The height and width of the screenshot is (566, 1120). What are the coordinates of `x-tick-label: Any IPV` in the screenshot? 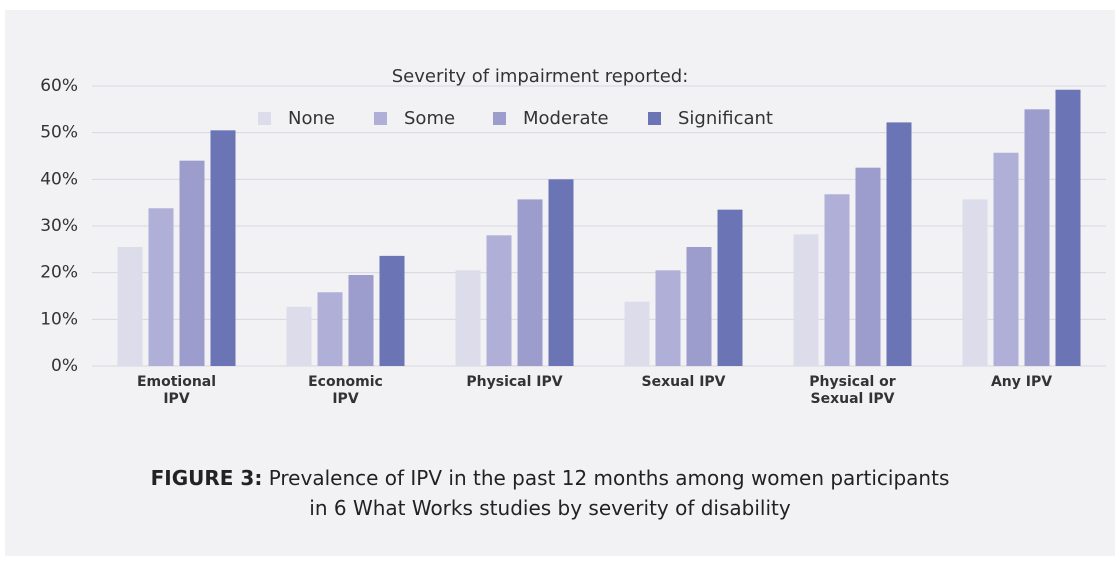 It's located at (1021, 382).